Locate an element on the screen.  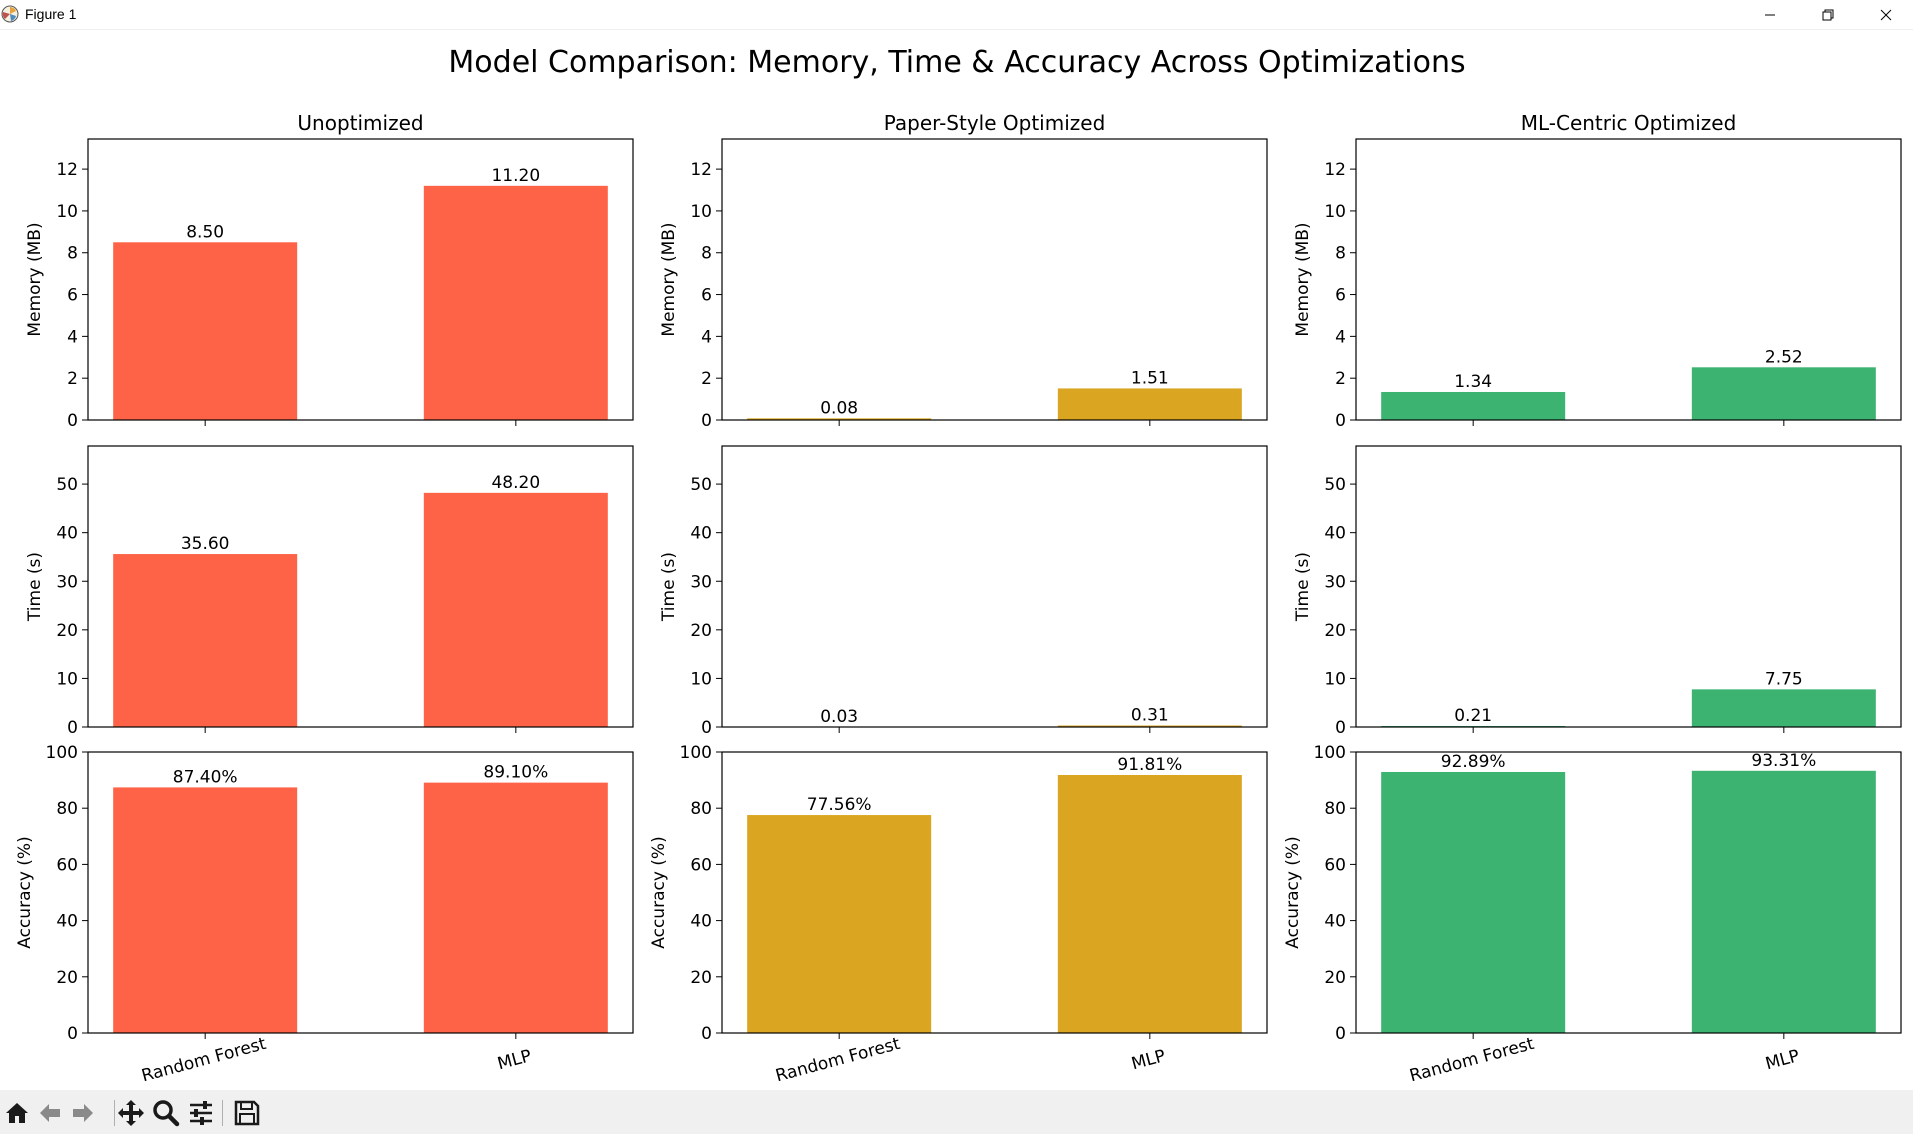
y-tick-label: 60 is located at coordinates (1335, 865).